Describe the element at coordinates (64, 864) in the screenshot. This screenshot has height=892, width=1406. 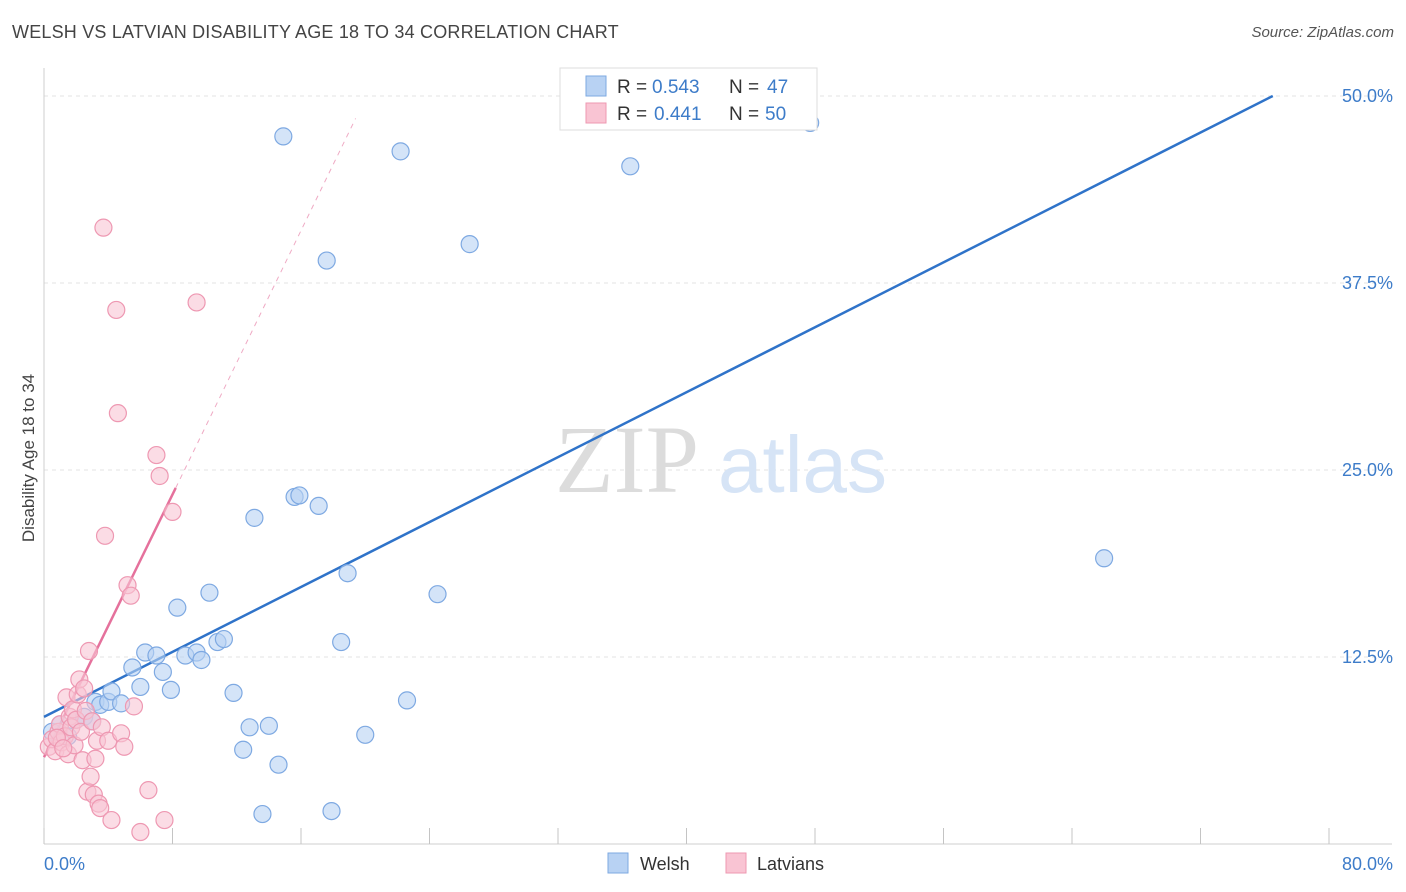
I see `x-tick-label-min: 0.0%` at that location.